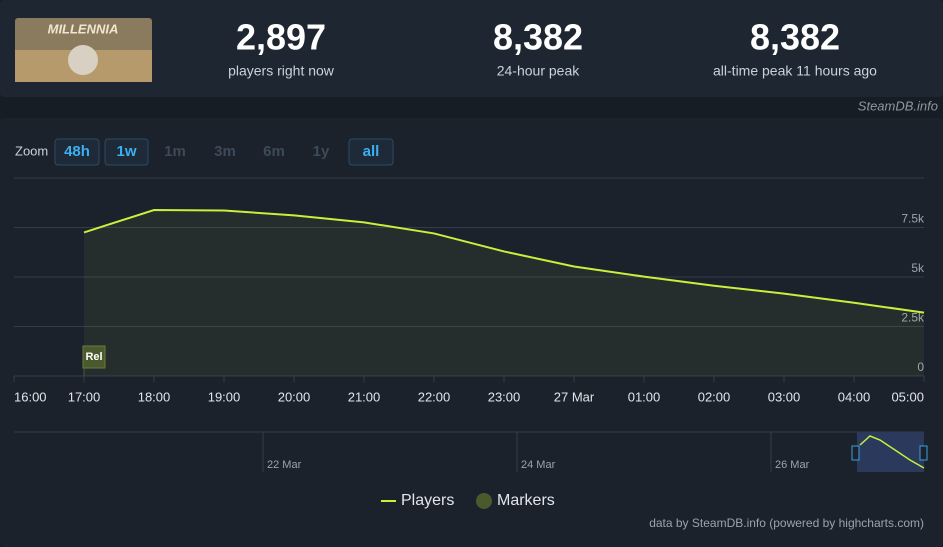 The height and width of the screenshot is (547, 943). What do you see at coordinates (321, 151) in the screenshot?
I see `zoom-button-label: 1y` at bounding box center [321, 151].